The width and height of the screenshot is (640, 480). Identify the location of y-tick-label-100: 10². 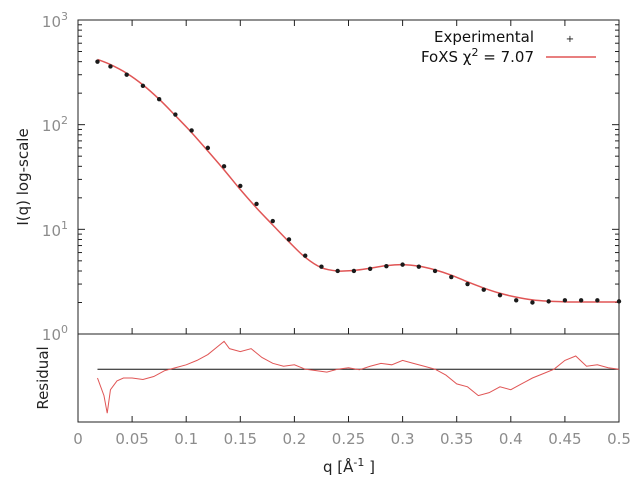
(55, 124).